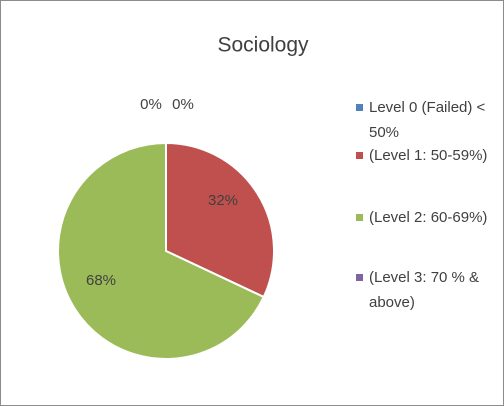  I want to click on legend-entry: (Level 2: 60-69%), so click(426, 217).